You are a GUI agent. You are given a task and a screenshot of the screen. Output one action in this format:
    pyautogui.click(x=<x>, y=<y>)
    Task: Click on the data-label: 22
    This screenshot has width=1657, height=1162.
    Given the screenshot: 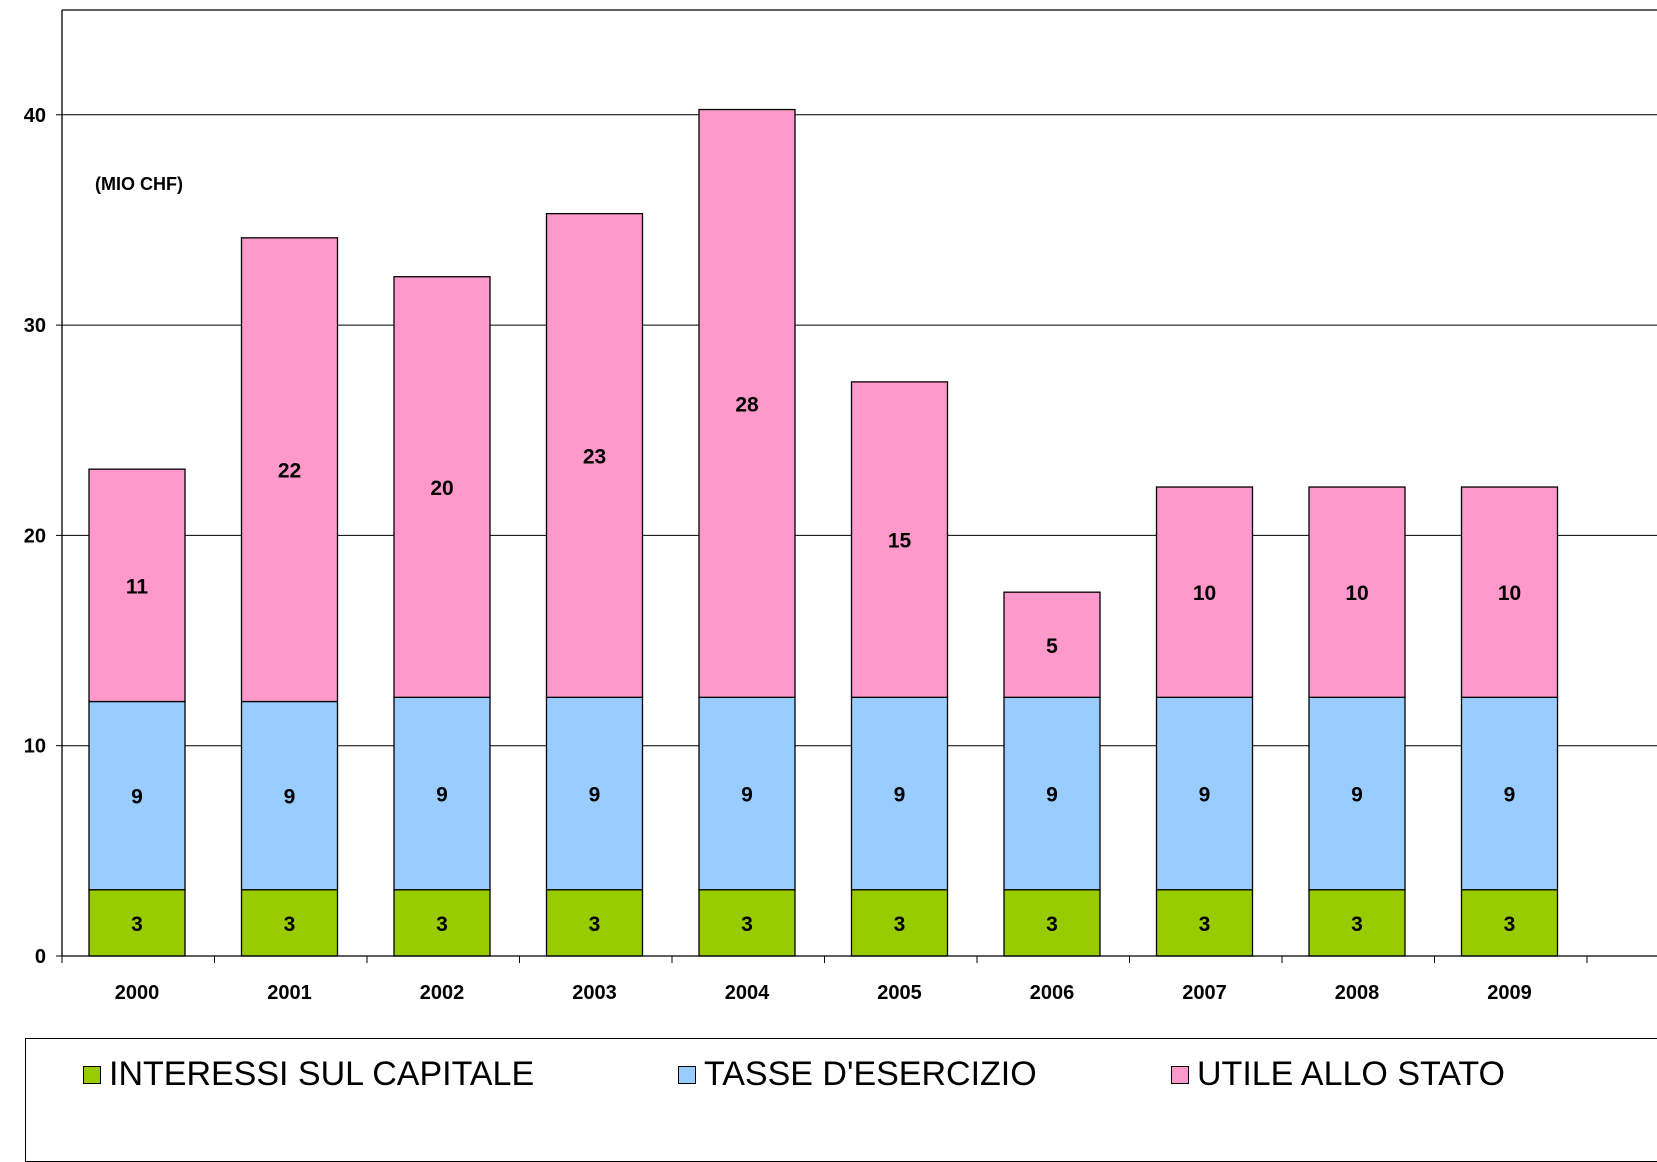 What is the action you would take?
    pyautogui.click(x=289, y=471)
    